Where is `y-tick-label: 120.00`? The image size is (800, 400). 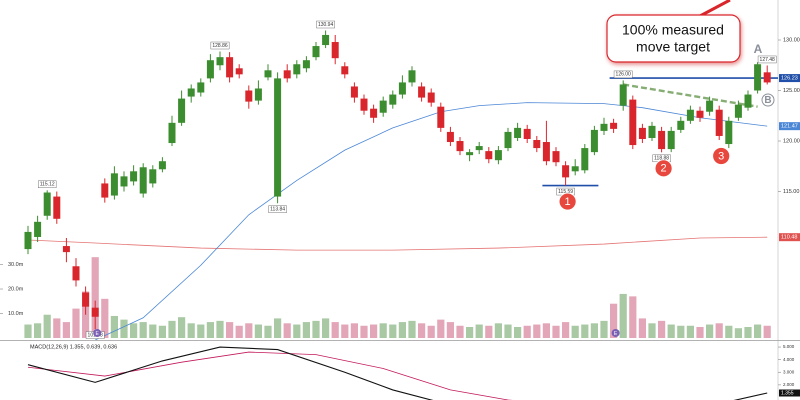
y-tick-label: 120.00 is located at coordinates (791, 141).